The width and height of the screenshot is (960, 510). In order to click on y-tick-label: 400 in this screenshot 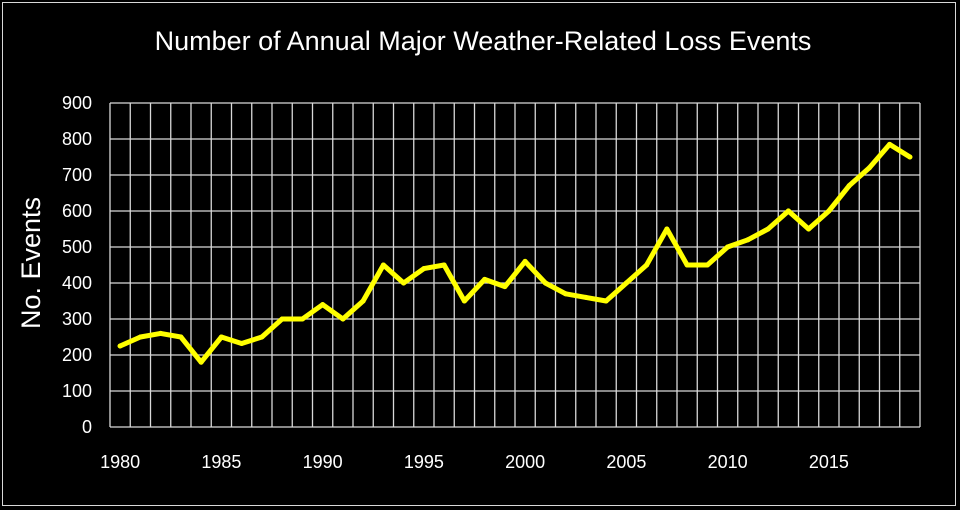, I will do `click(77, 283)`.